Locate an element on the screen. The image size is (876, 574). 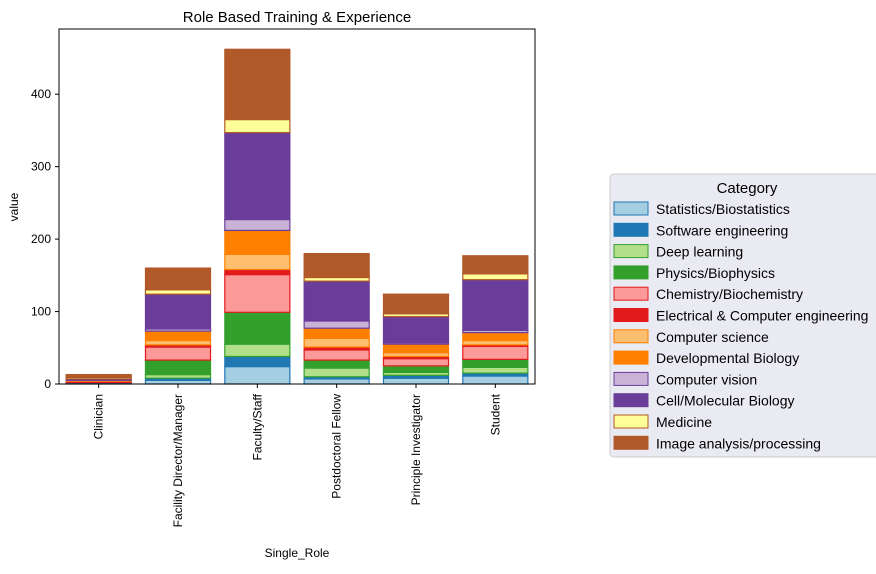
legend-title: Category is located at coordinates (747, 188).